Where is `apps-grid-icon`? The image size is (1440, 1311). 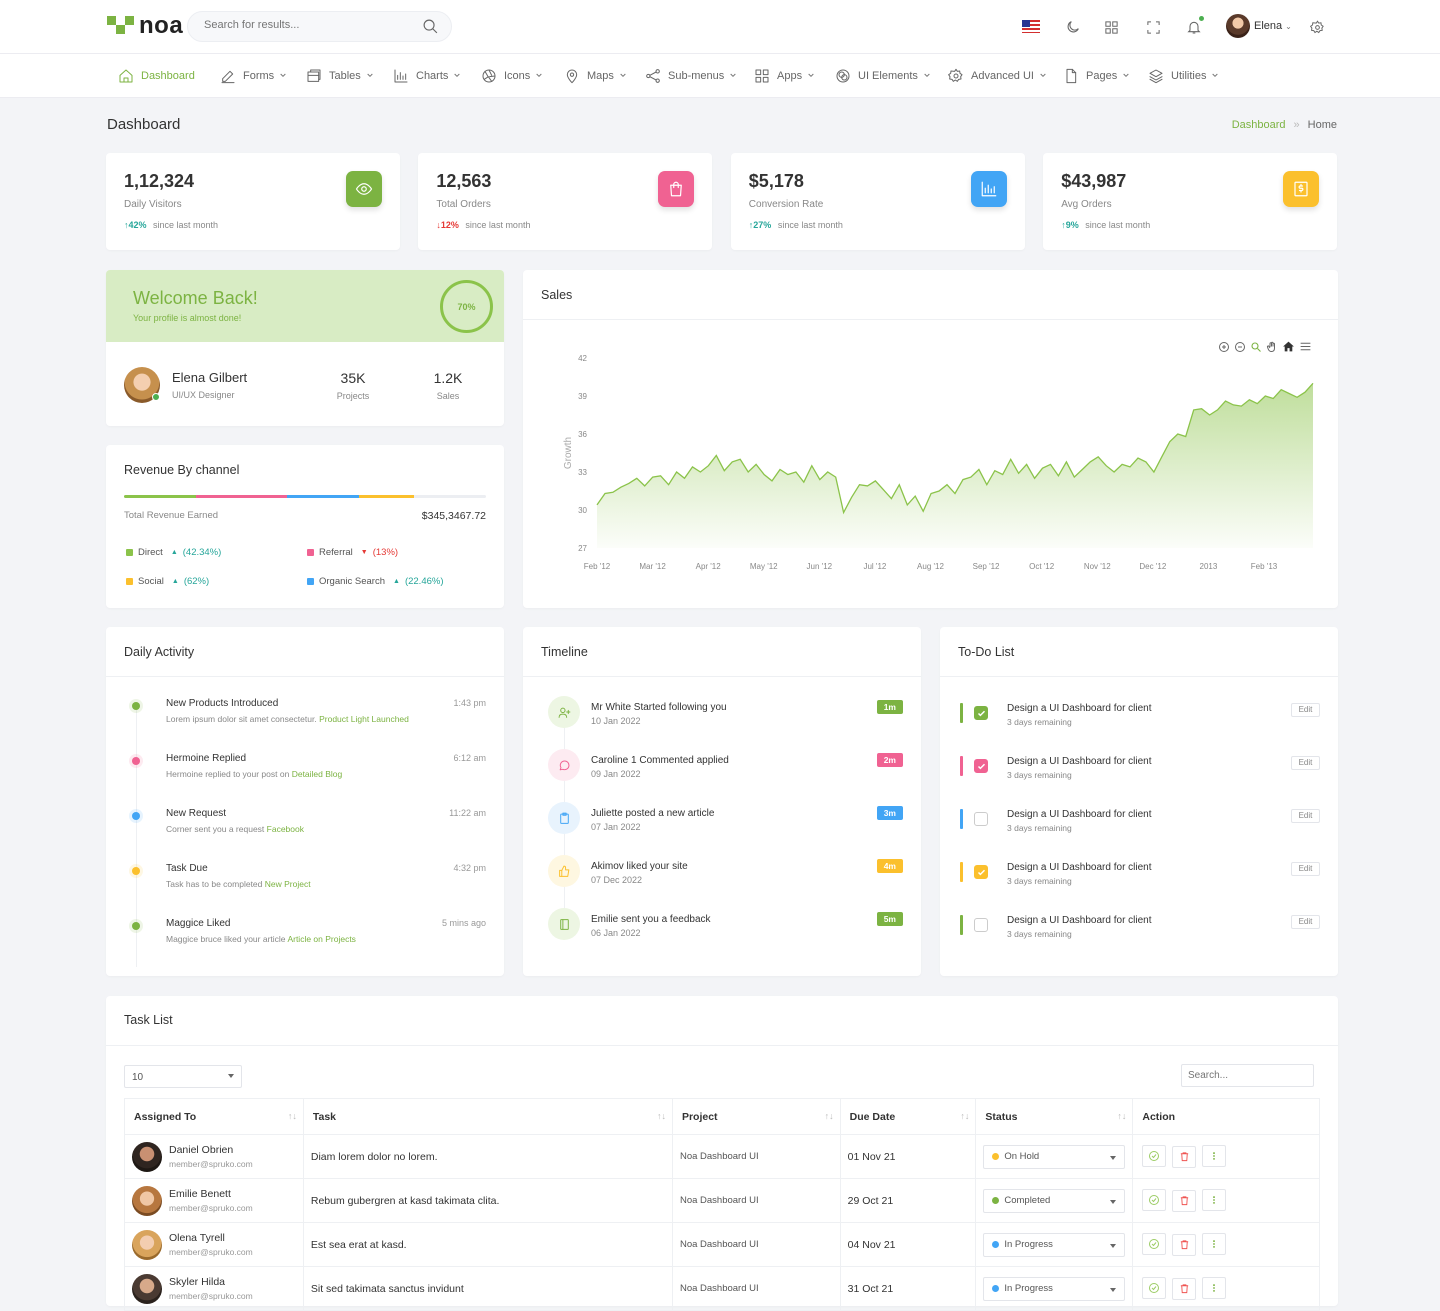 apps-grid-icon is located at coordinates (1111, 27).